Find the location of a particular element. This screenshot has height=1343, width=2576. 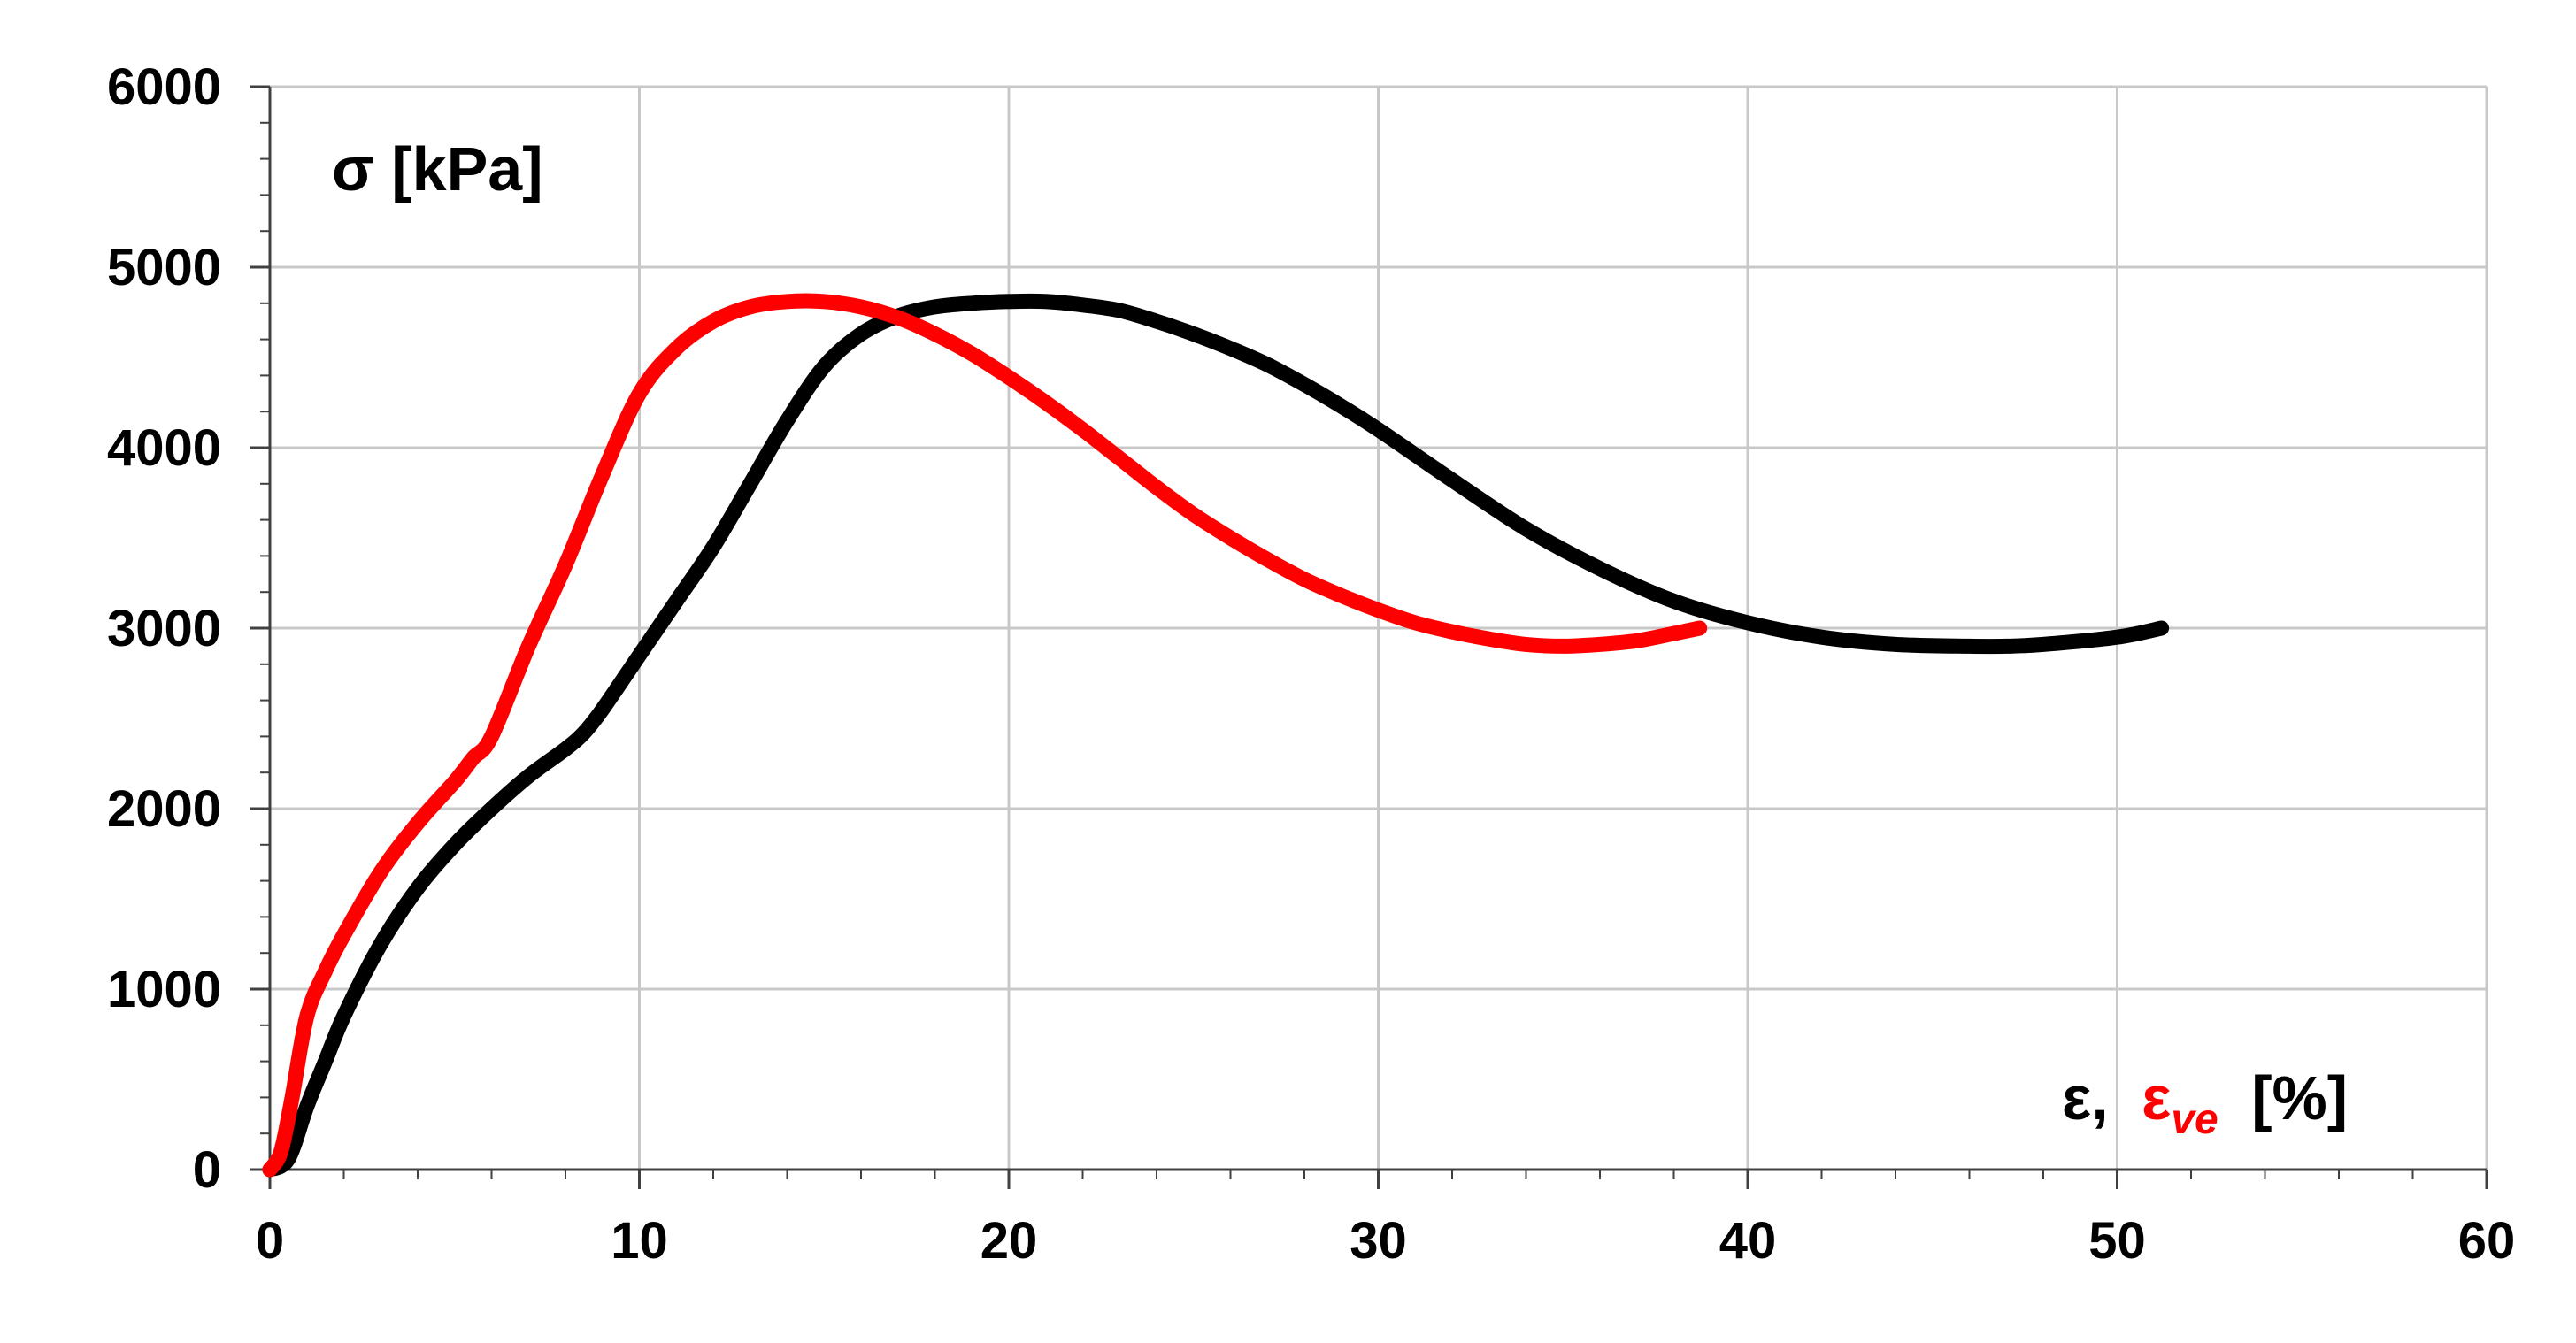

y-tick-label: 1000 is located at coordinates (164, 989).